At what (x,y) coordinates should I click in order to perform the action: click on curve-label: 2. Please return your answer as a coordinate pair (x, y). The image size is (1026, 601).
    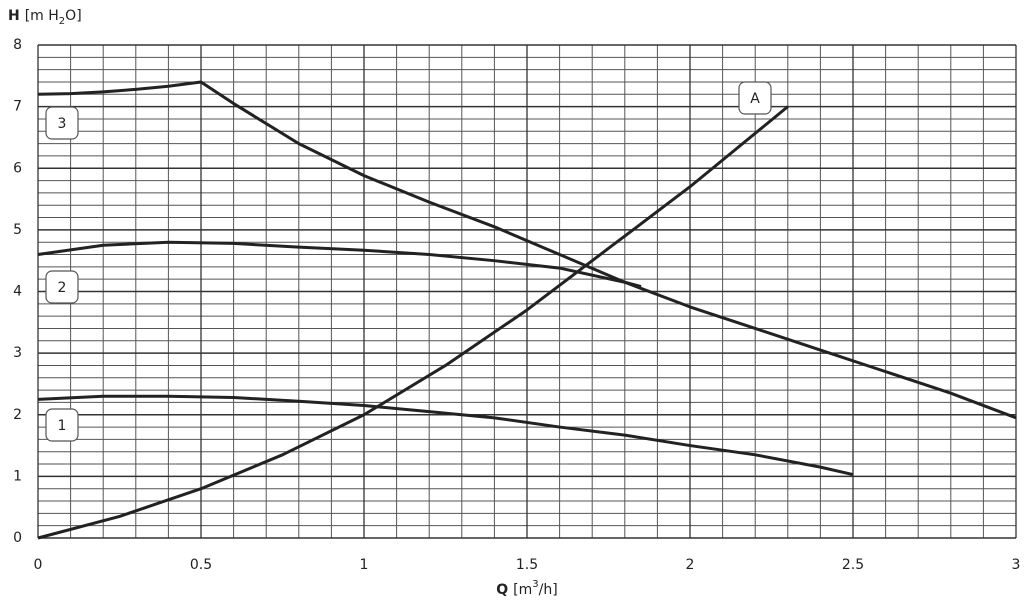
    Looking at the image, I should click on (62, 288).